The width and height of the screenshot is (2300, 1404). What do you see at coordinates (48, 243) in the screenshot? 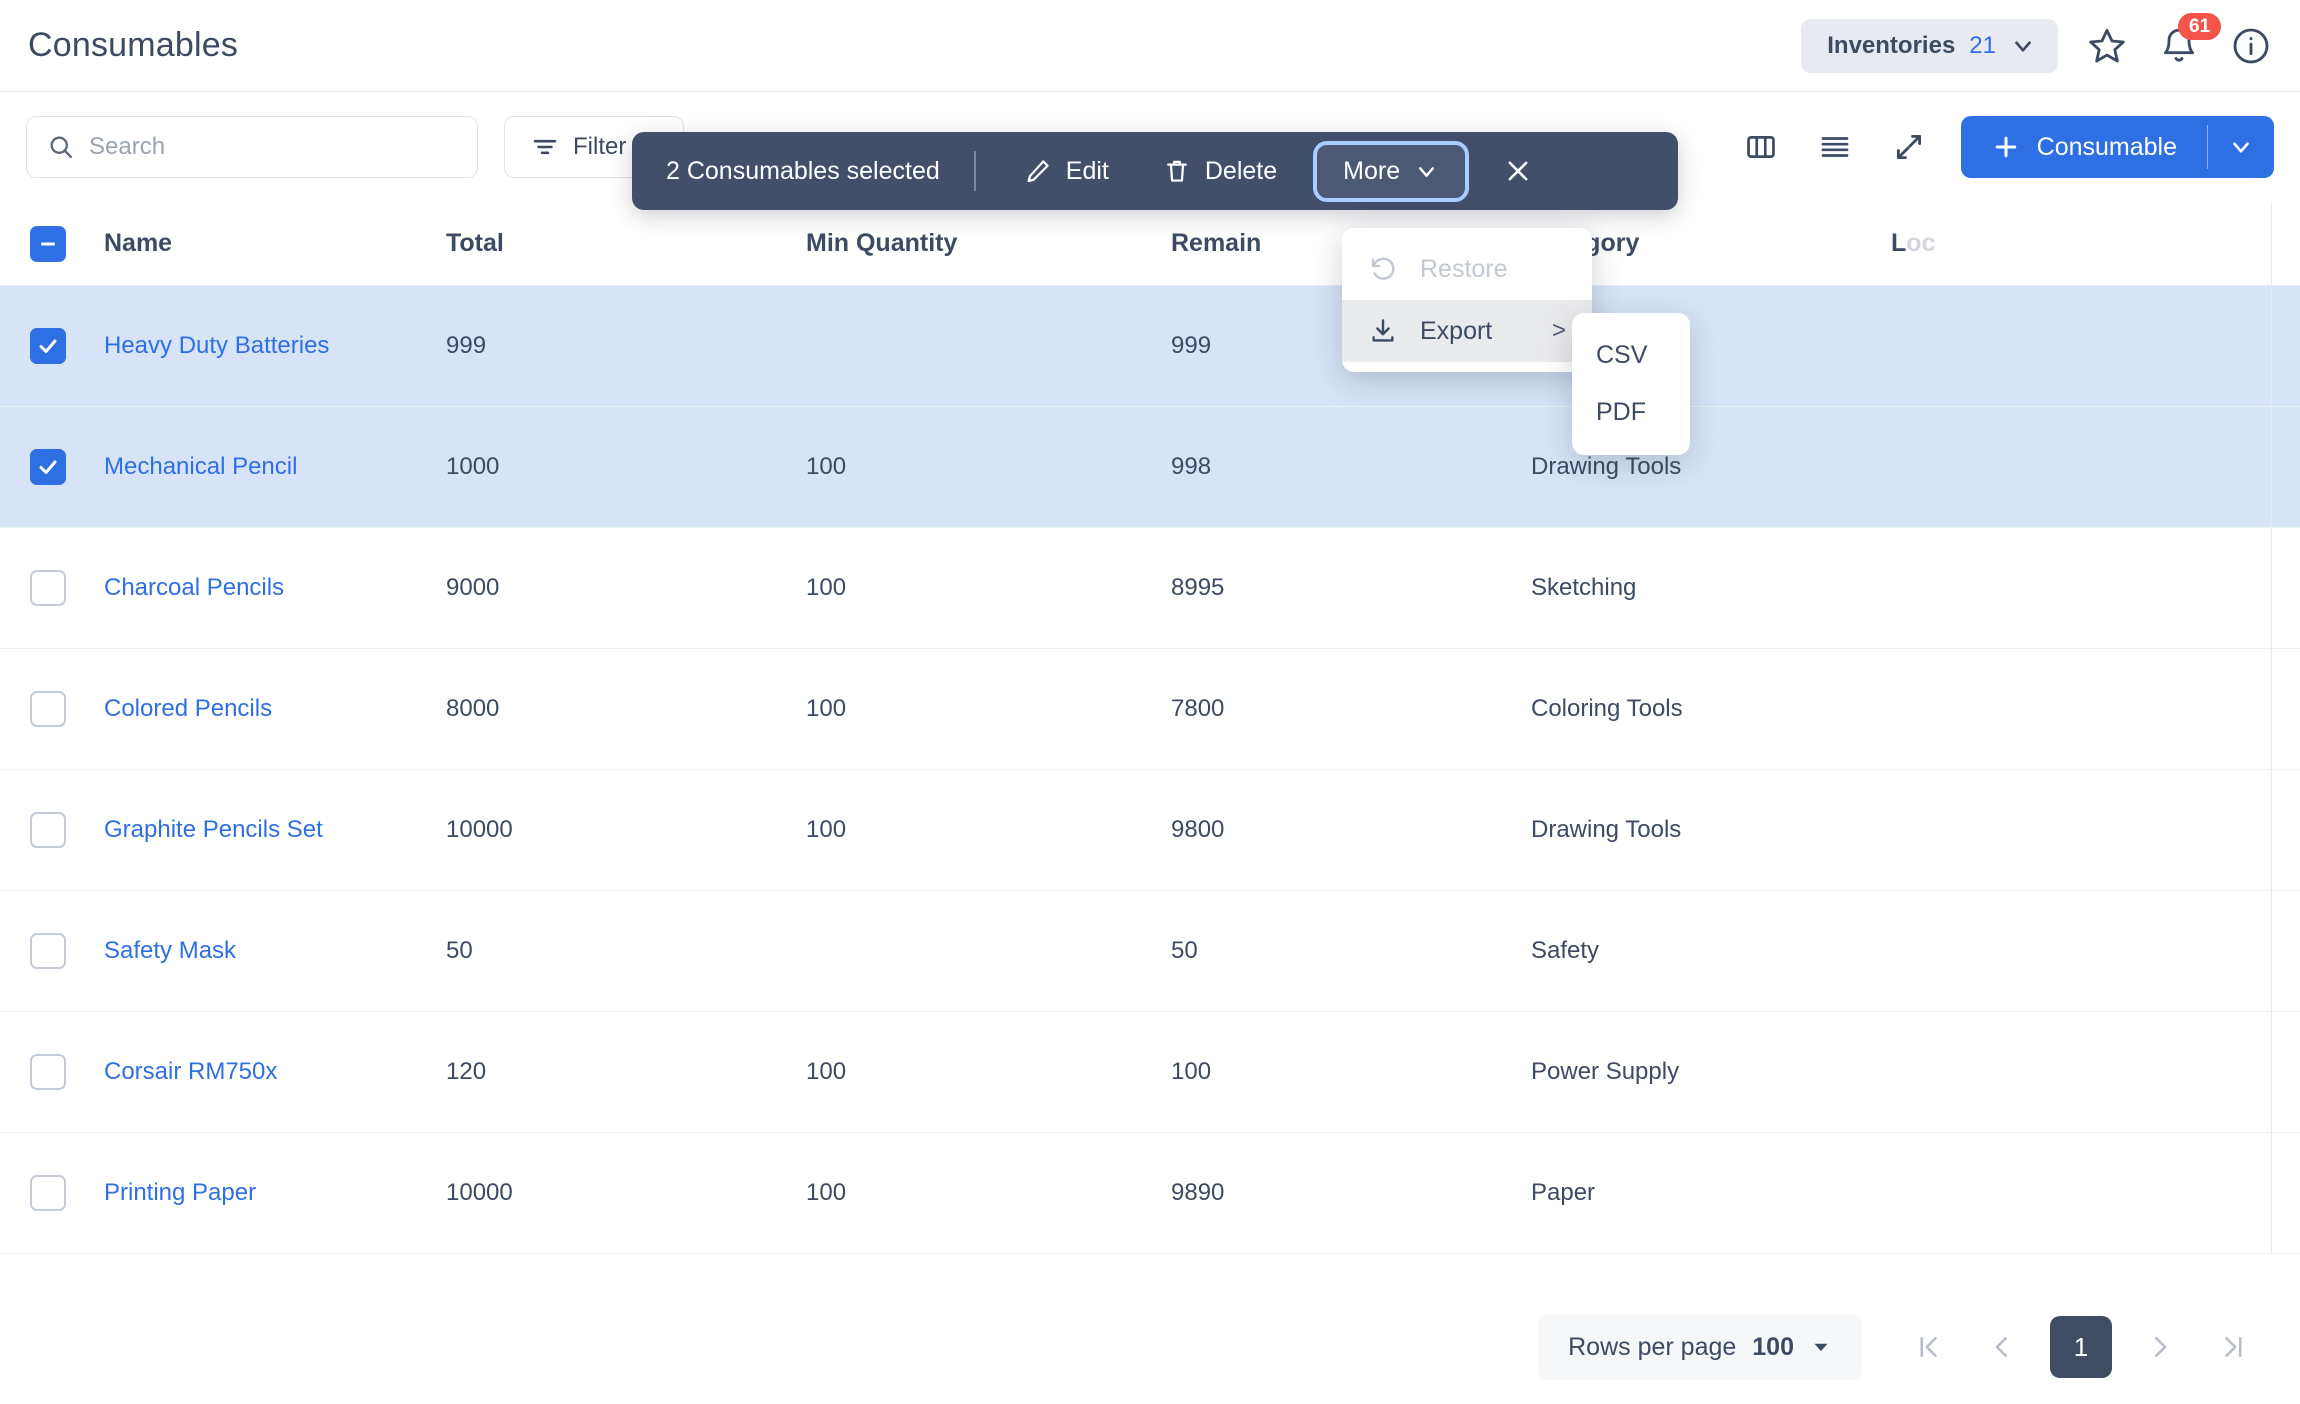
I see `select-all-checkbox` at bounding box center [48, 243].